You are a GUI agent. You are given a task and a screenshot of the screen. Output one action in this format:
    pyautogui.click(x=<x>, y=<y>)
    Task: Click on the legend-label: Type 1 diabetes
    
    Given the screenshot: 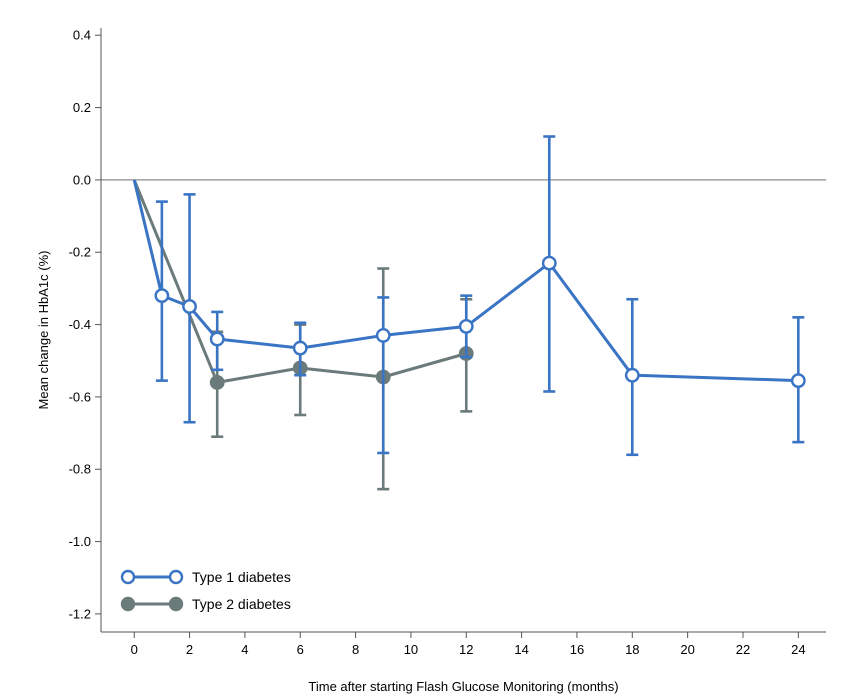 What is the action you would take?
    pyautogui.click(x=241, y=577)
    